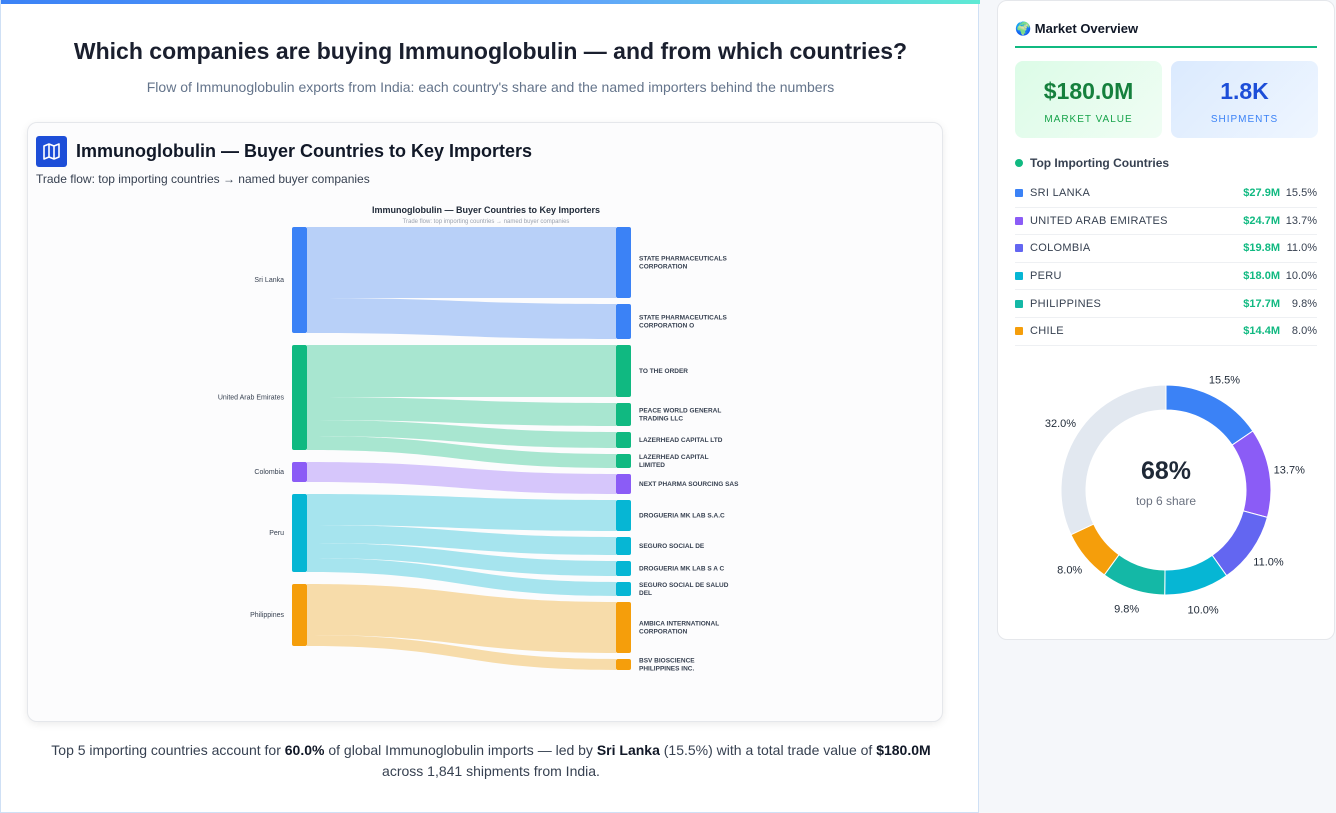 This screenshot has width=1336, height=813. I want to click on donut-segment-label: 15.5%, so click(1224, 381).